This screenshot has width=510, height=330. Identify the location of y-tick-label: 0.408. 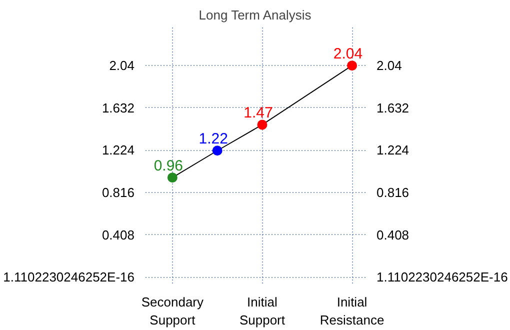
(118, 234).